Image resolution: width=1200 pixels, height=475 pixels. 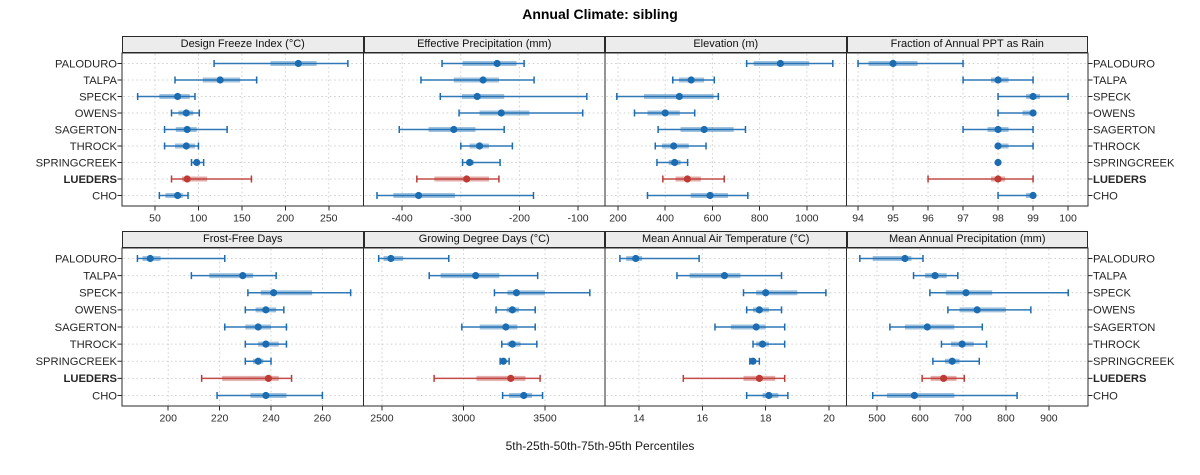 What do you see at coordinates (94, 147) in the screenshot?
I see `site-label-left-THROCK: THROCK` at bounding box center [94, 147].